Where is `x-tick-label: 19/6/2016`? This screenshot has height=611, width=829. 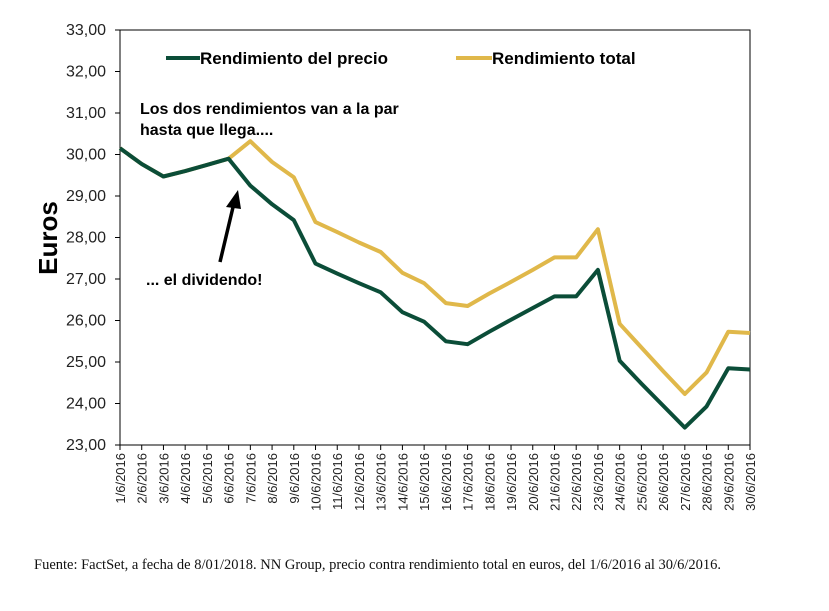
x-tick-label: 19/6/2016 is located at coordinates (511, 482).